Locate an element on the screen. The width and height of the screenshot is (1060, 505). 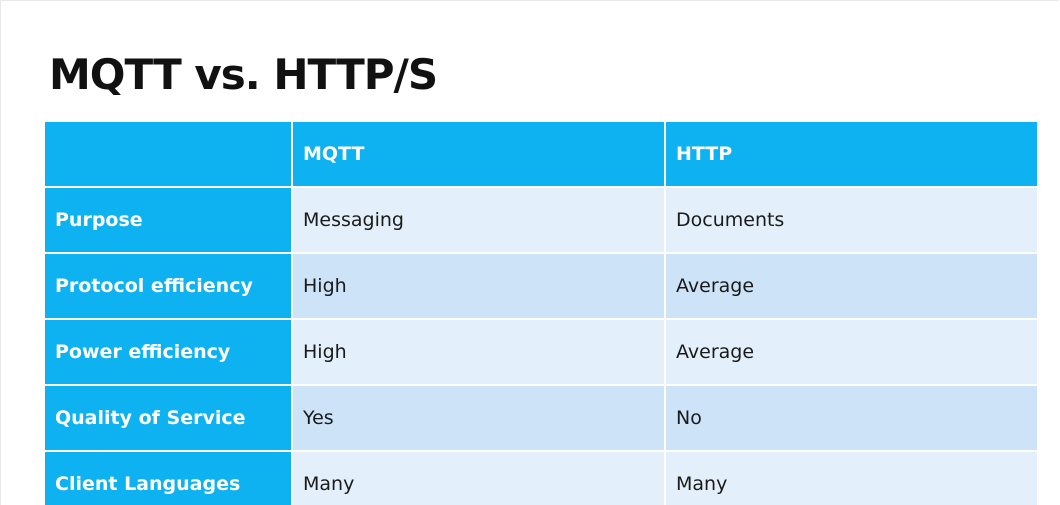
mqtt-cell: Many is located at coordinates (478, 477).